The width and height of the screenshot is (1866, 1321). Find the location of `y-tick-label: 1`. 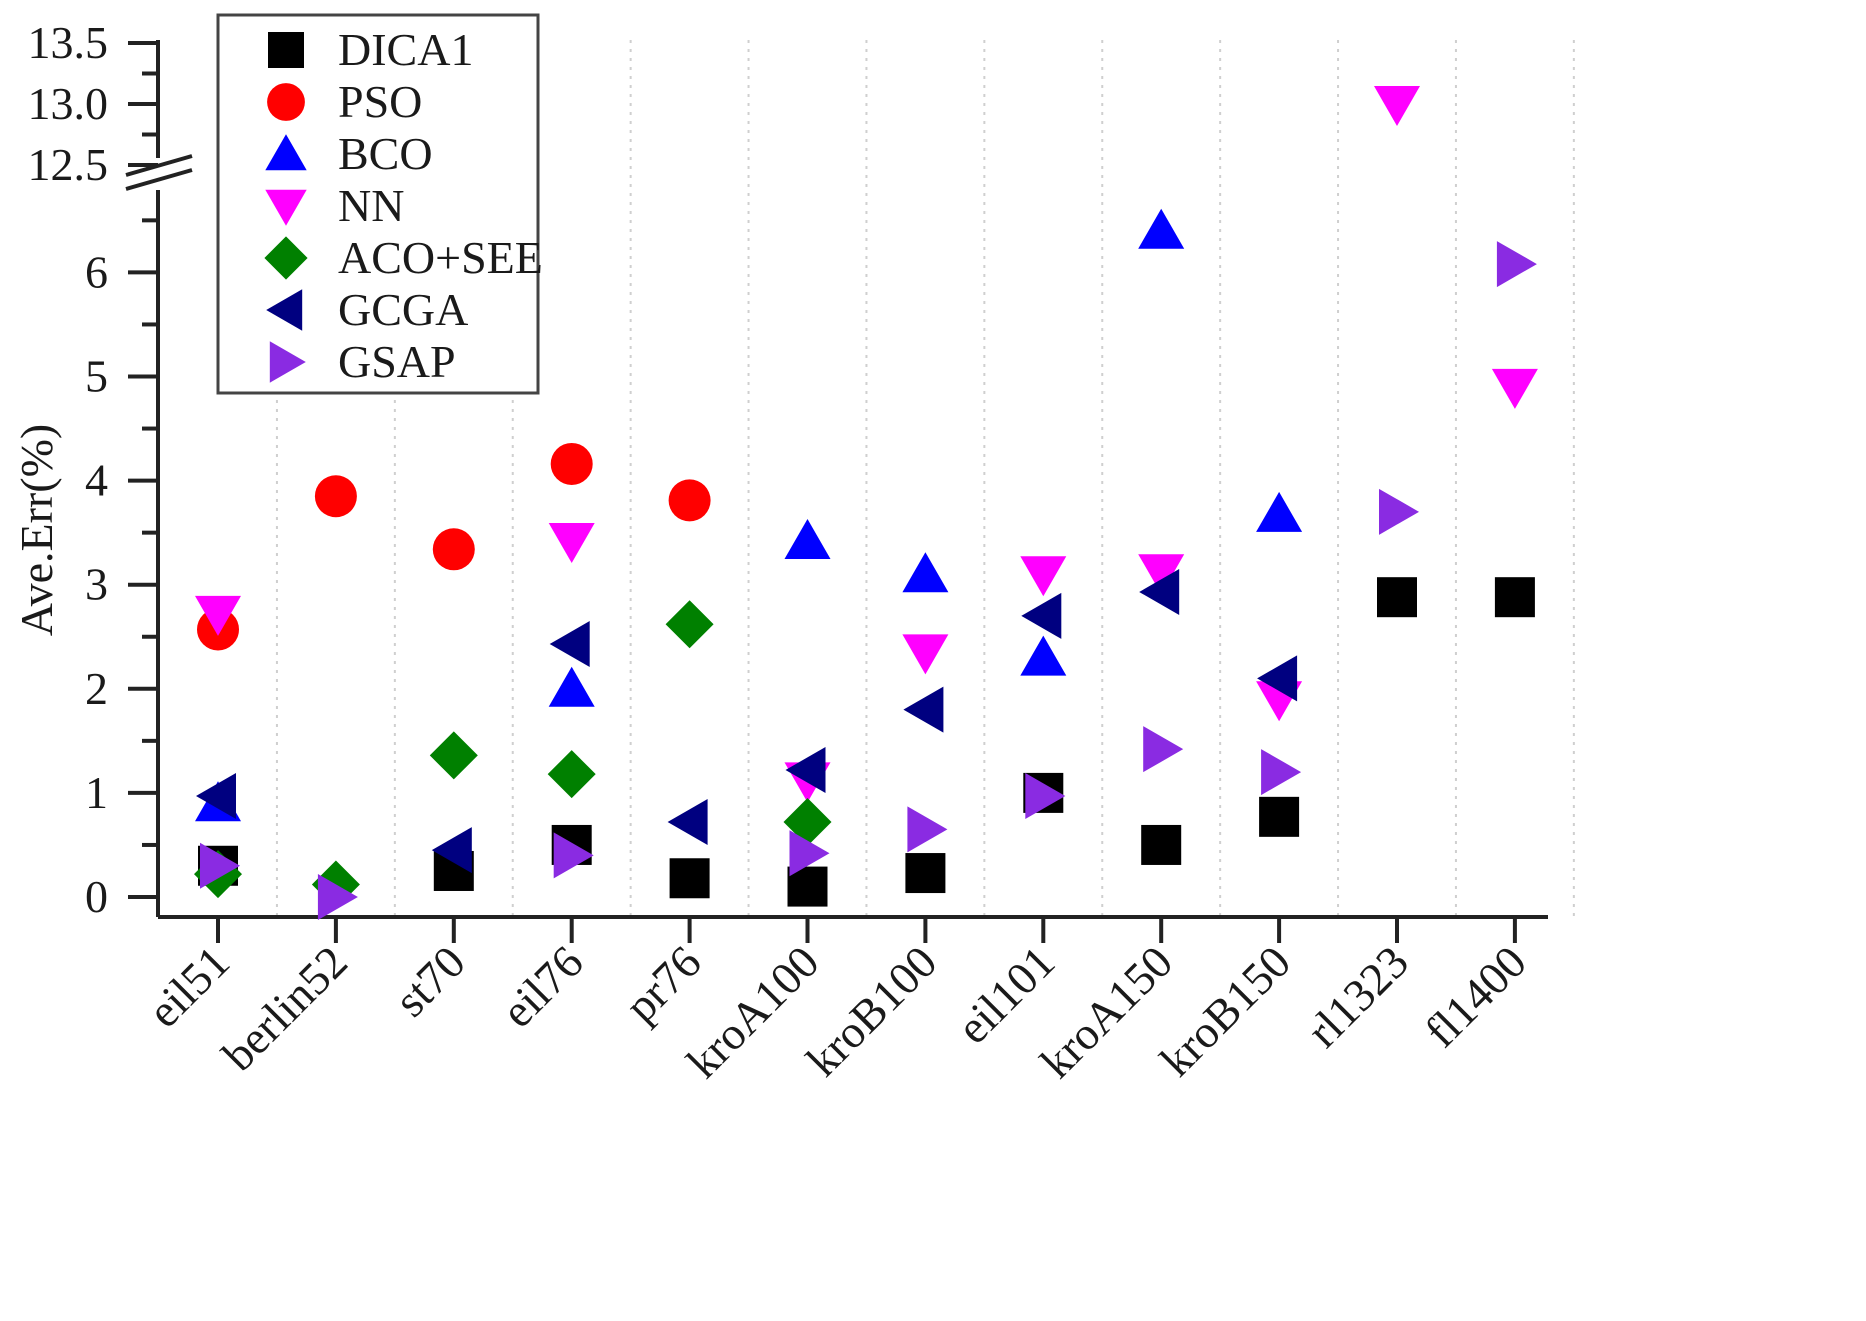

y-tick-label: 1 is located at coordinates (96, 792).